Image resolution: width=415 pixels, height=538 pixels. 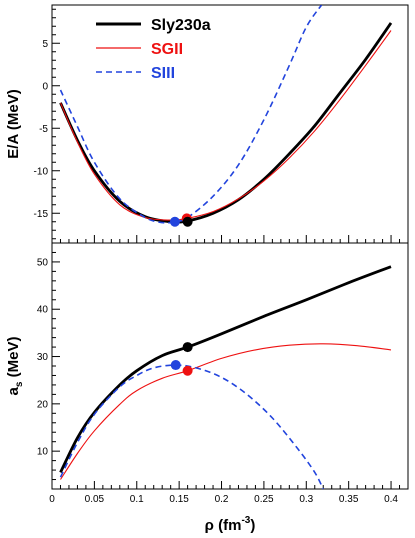 What do you see at coordinates (45, 44) in the screenshot?
I see `y-tick-label: 5` at bounding box center [45, 44].